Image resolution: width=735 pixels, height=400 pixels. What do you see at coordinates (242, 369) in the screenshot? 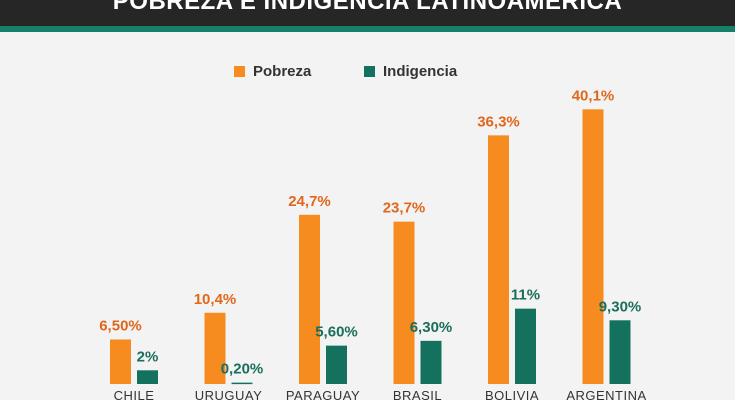
I see `data-label-indigencia-uruguay: 0,20%` at bounding box center [242, 369].